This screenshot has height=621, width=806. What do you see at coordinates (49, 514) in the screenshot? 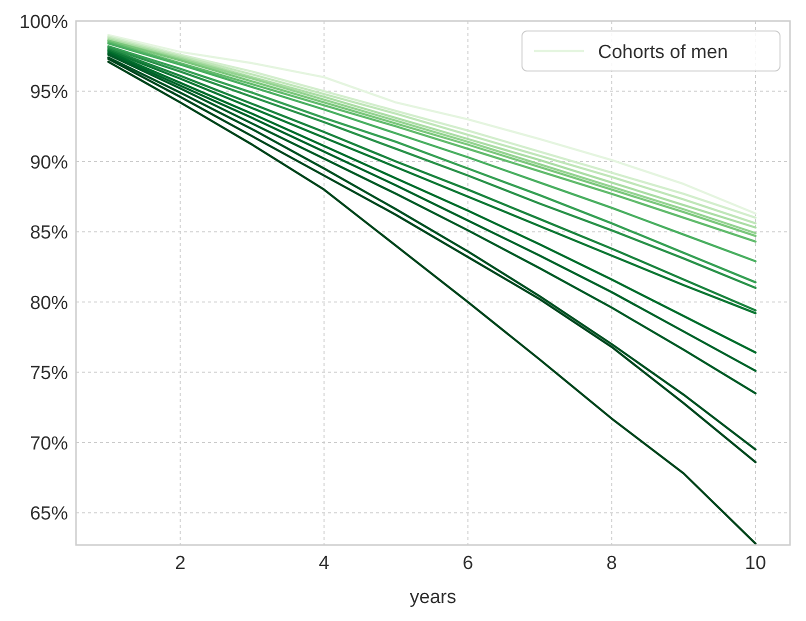
I see `y-tick-label: 65%` at bounding box center [49, 514].